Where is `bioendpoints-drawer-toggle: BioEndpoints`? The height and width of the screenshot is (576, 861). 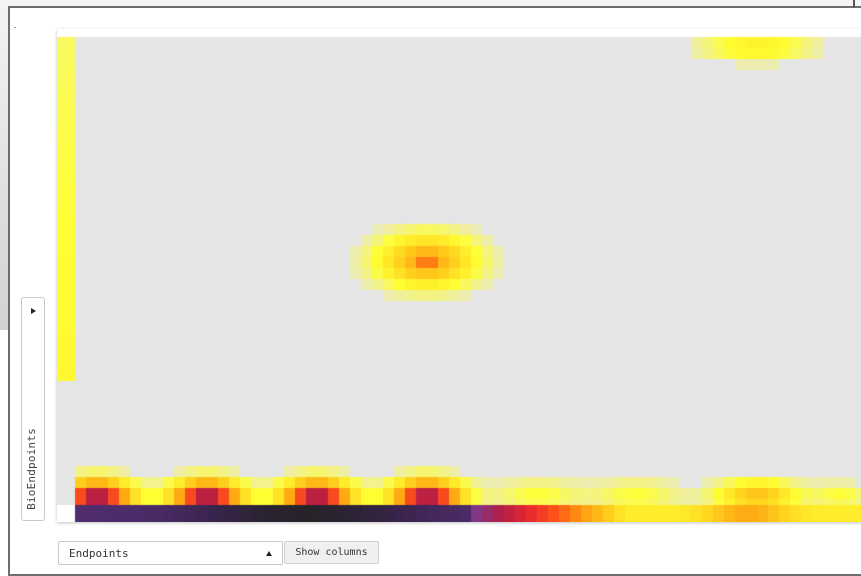
bioendpoints-drawer-toggle: BioEndpoints is located at coordinates (33, 409).